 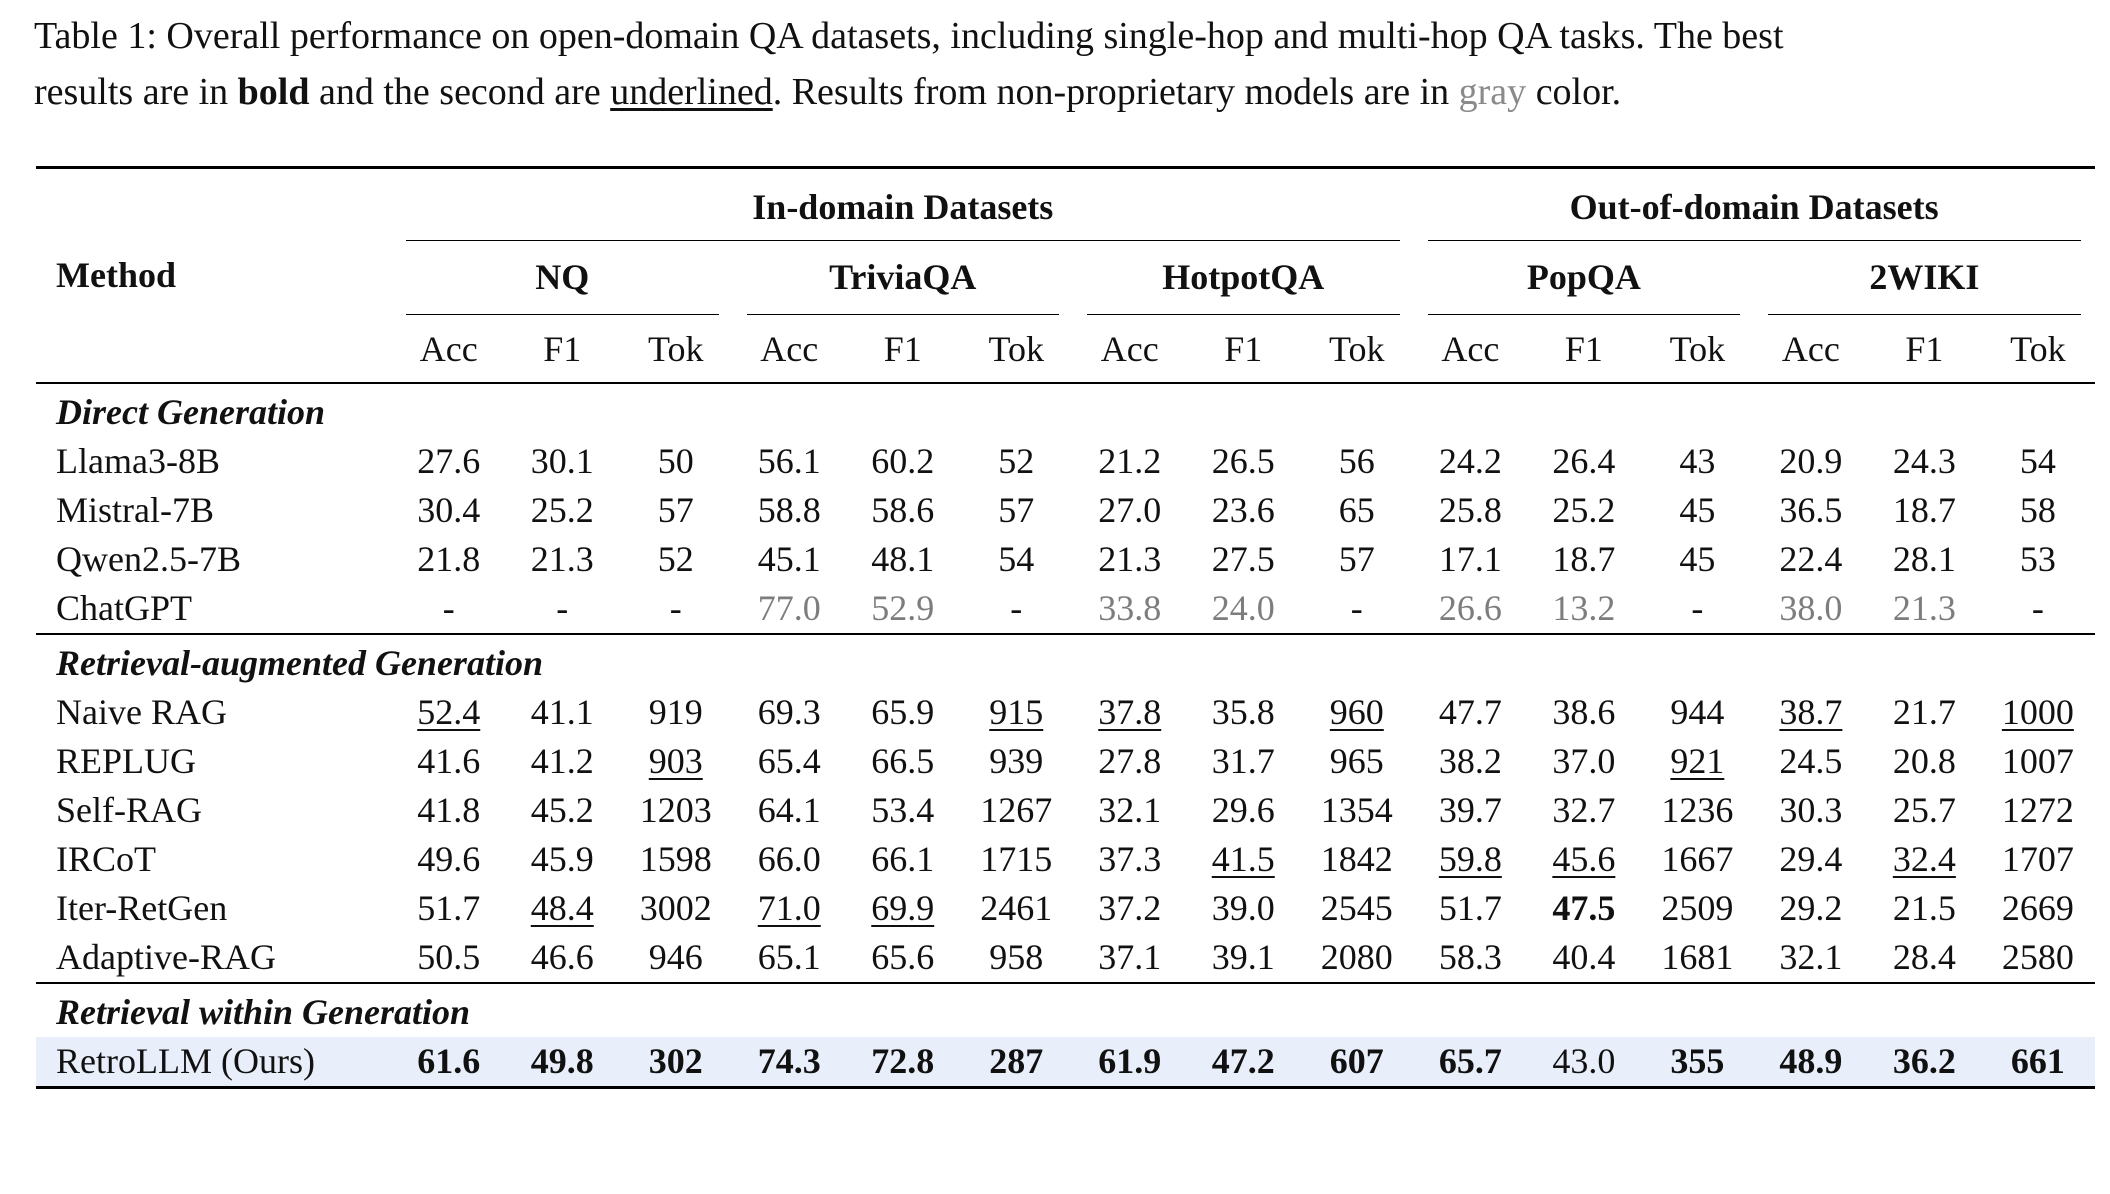 I want to click on table-cell: 33.8, so click(x=1130, y=609).